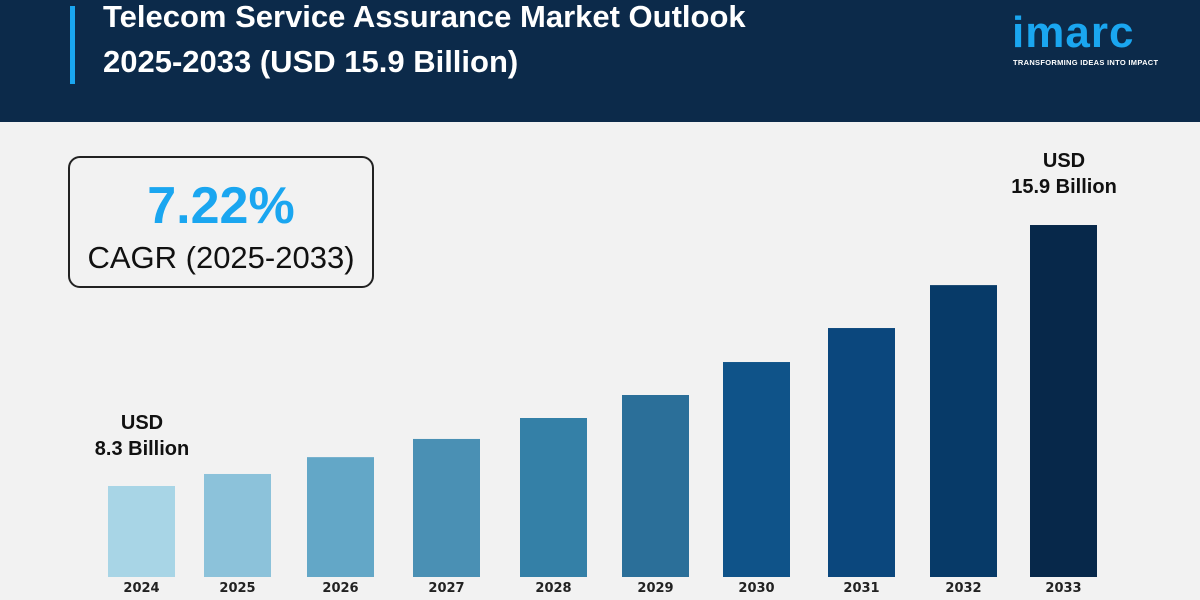 The image size is (1200, 600). What do you see at coordinates (446, 507) in the screenshot?
I see `bar-2027` at bounding box center [446, 507].